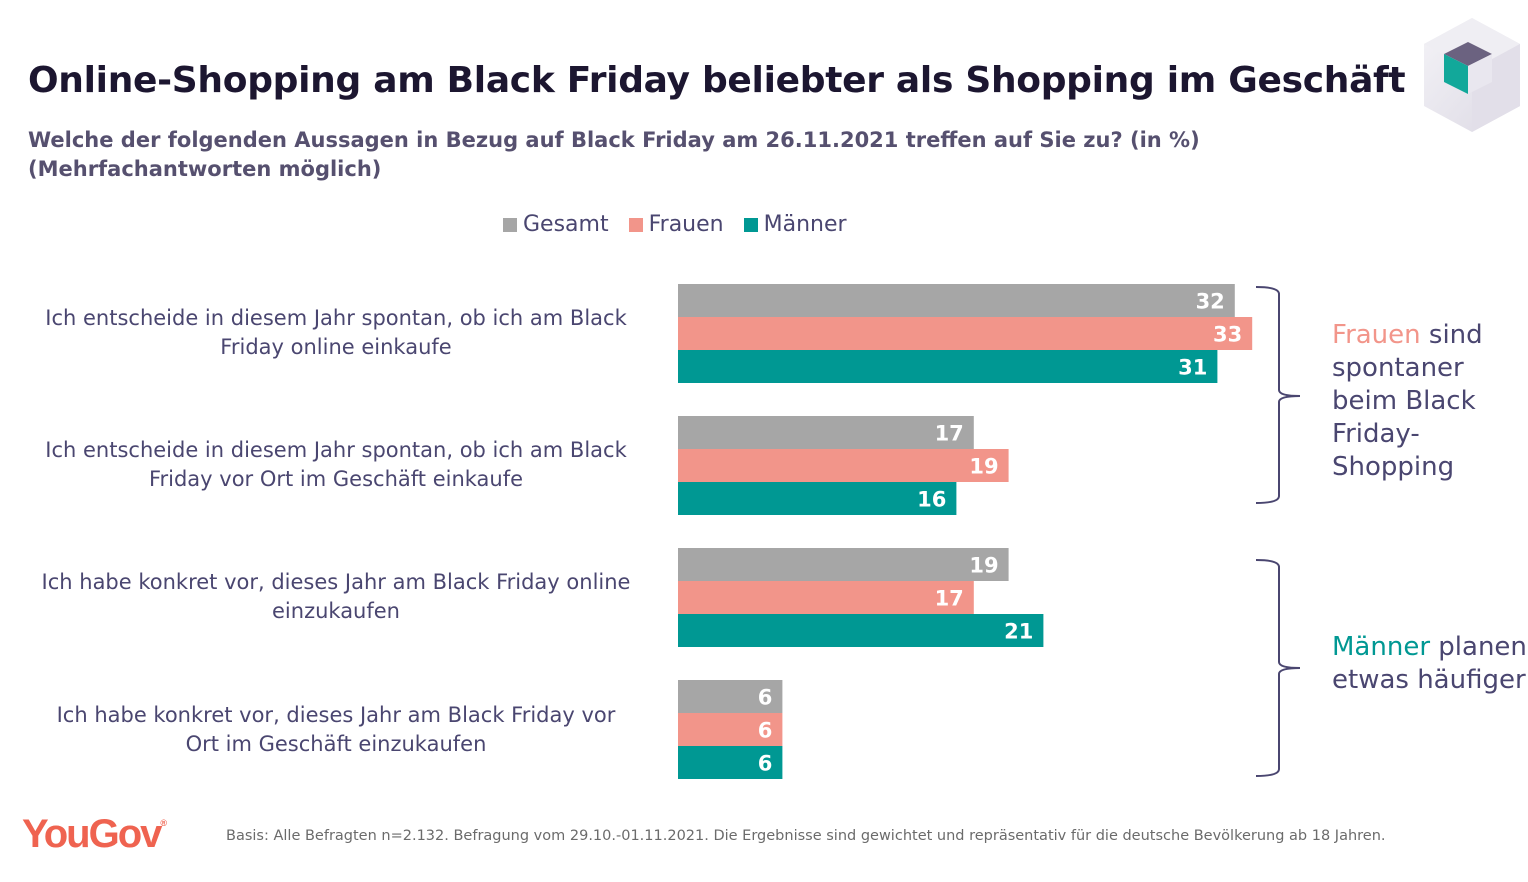 The image size is (1528, 882). What do you see at coordinates (1404, 401) in the screenshot?
I see `annotation-line: beim Black` at bounding box center [1404, 401].